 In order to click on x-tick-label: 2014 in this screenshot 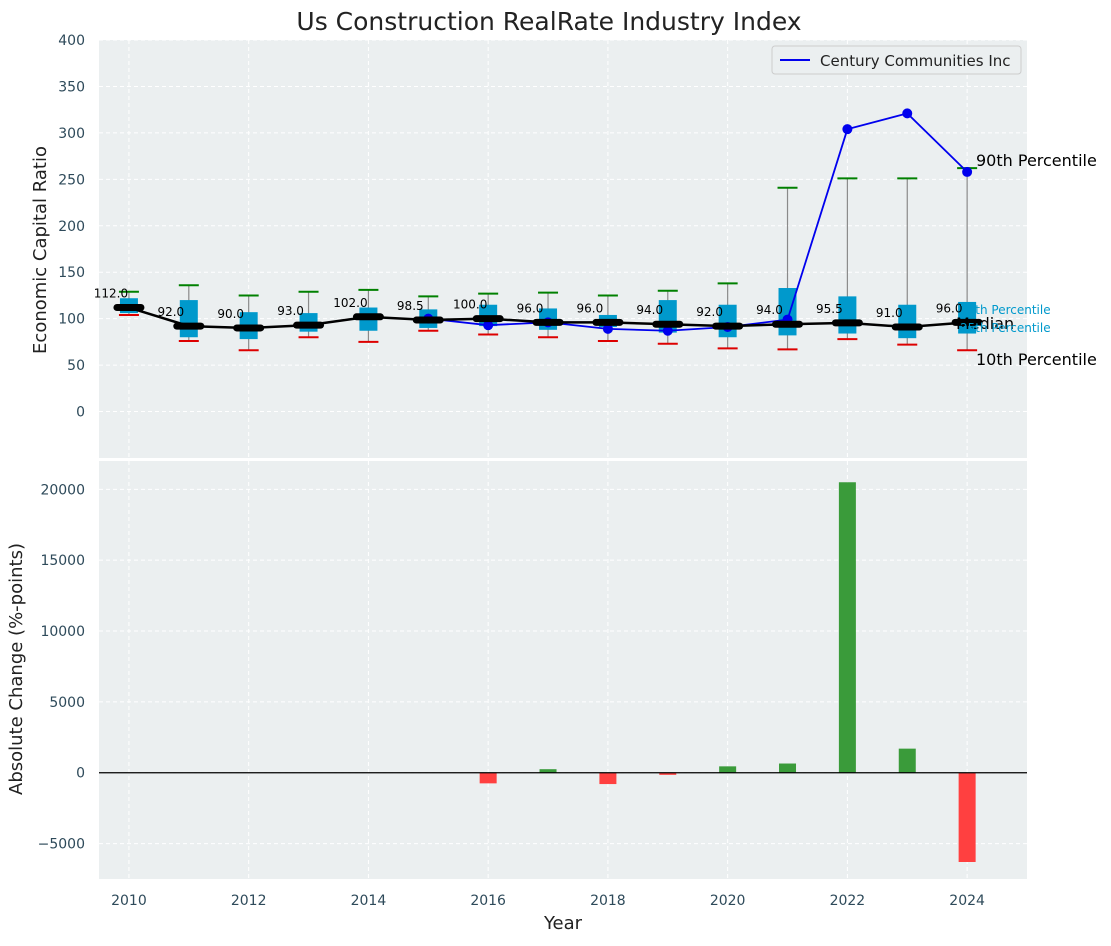, I will do `click(369, 901)`.